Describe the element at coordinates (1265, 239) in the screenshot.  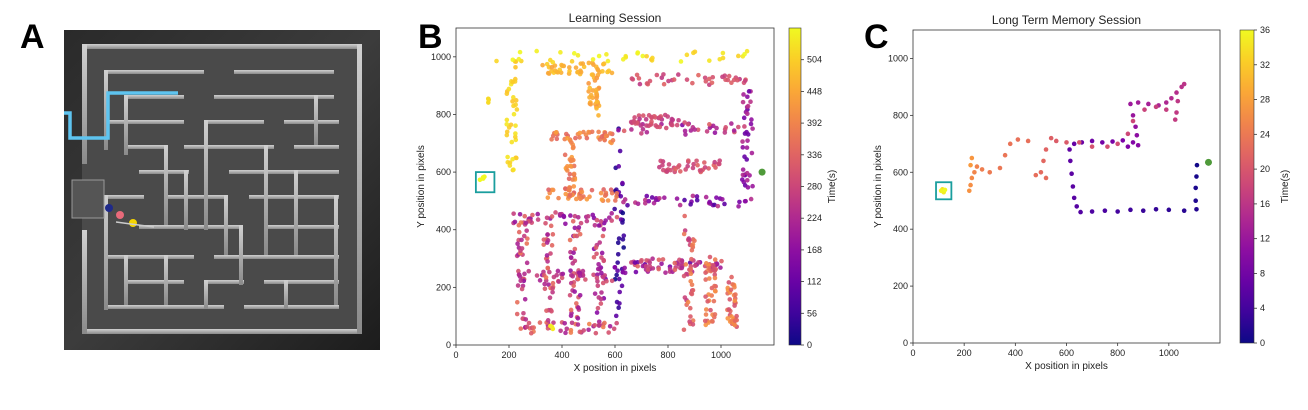
I see `colorbar-tick-label: 12` at that location.